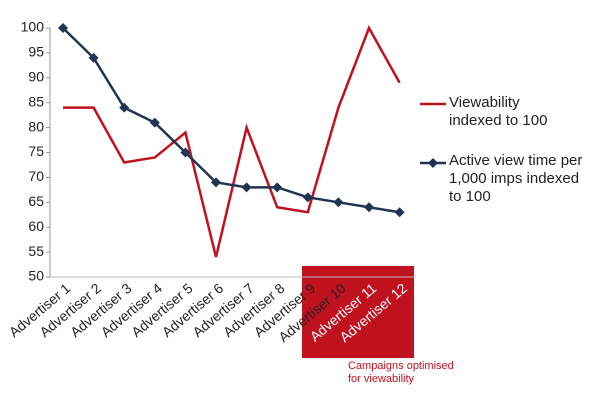  What do you see at coordinates (36, 77) in the screenshot?
I see `y-tick-label: 90` at bounding box center [36, 77].